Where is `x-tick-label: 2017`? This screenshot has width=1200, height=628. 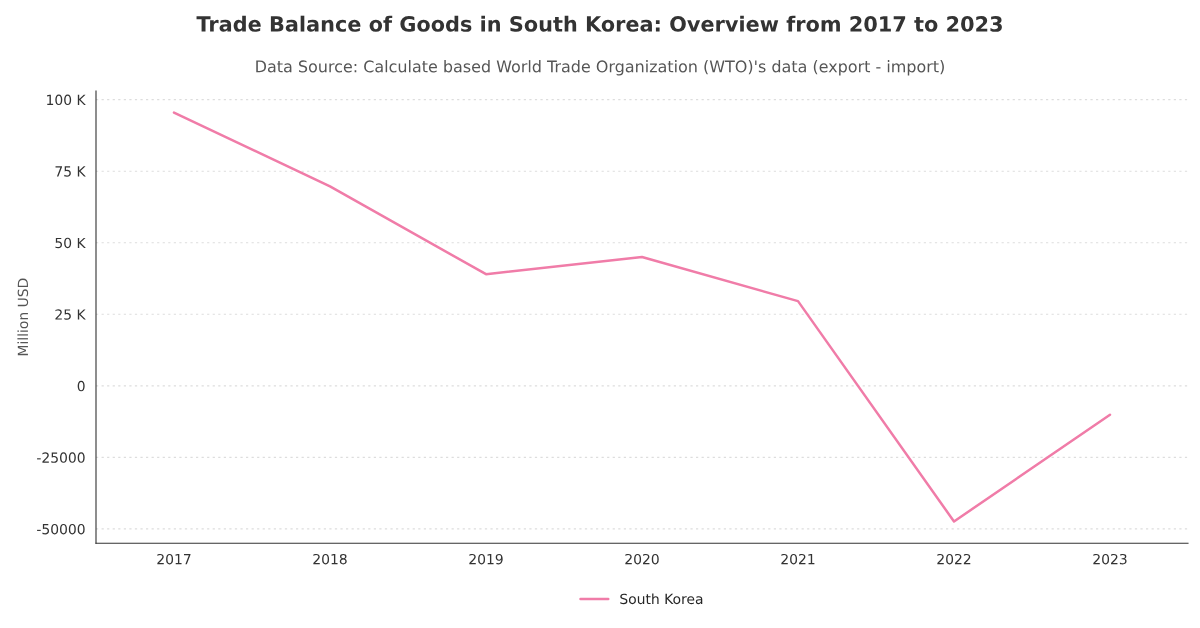
x-tick-label: 2017 is located at coordinates (174, 559).